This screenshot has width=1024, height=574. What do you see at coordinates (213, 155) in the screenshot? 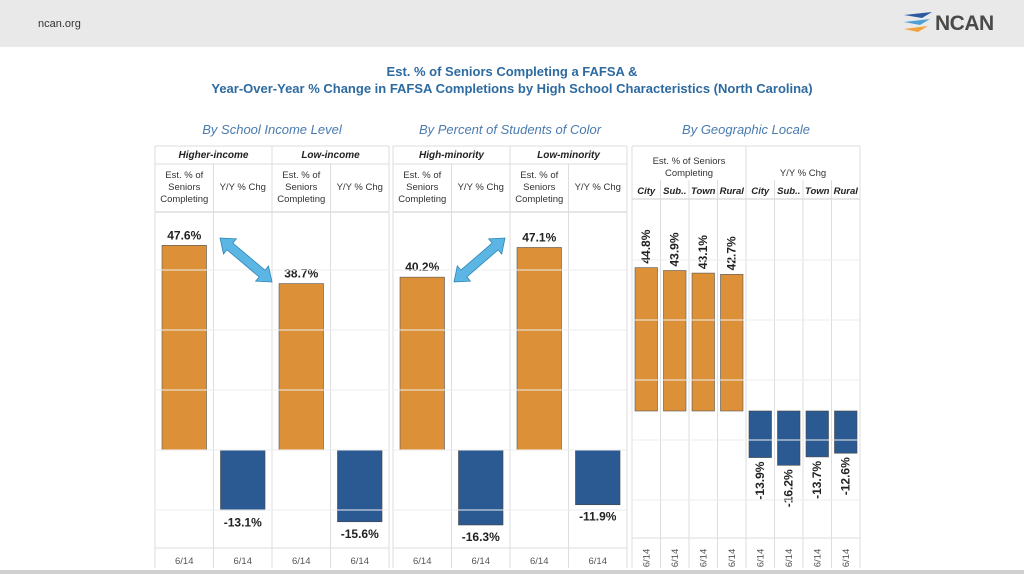
I see `group-header: Higher-income` at bounding box center [213, 155].